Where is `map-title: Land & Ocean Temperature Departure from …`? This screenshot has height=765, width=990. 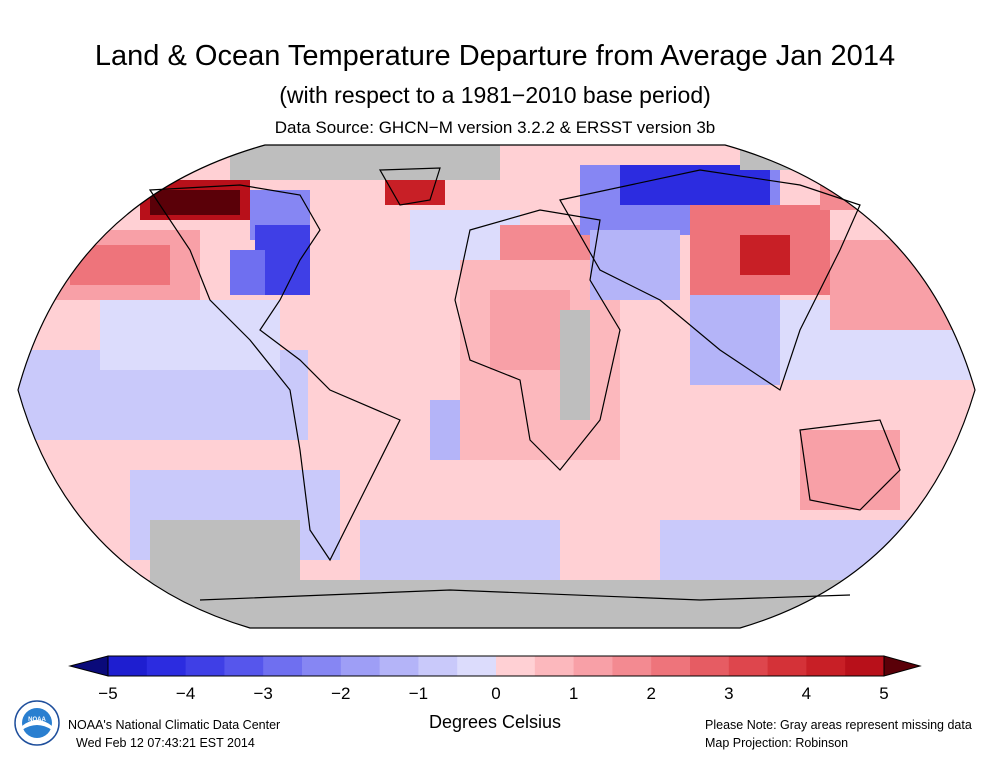 map-title: Land & Ocean Temperature Departure from … is located at coordinates (495, 56).